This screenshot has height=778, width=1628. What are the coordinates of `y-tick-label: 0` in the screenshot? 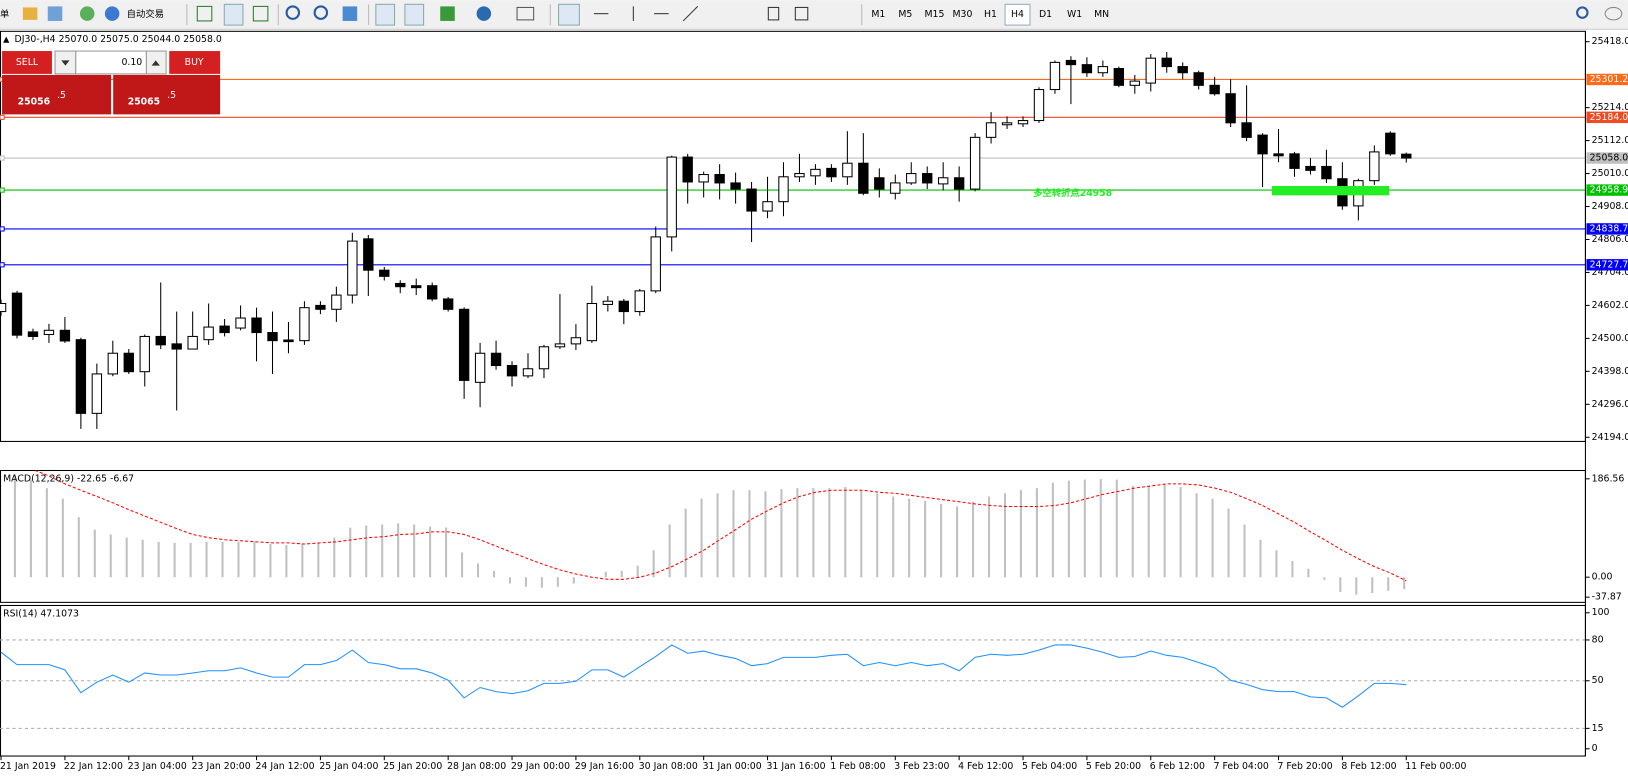 It's located at (1595, 748).